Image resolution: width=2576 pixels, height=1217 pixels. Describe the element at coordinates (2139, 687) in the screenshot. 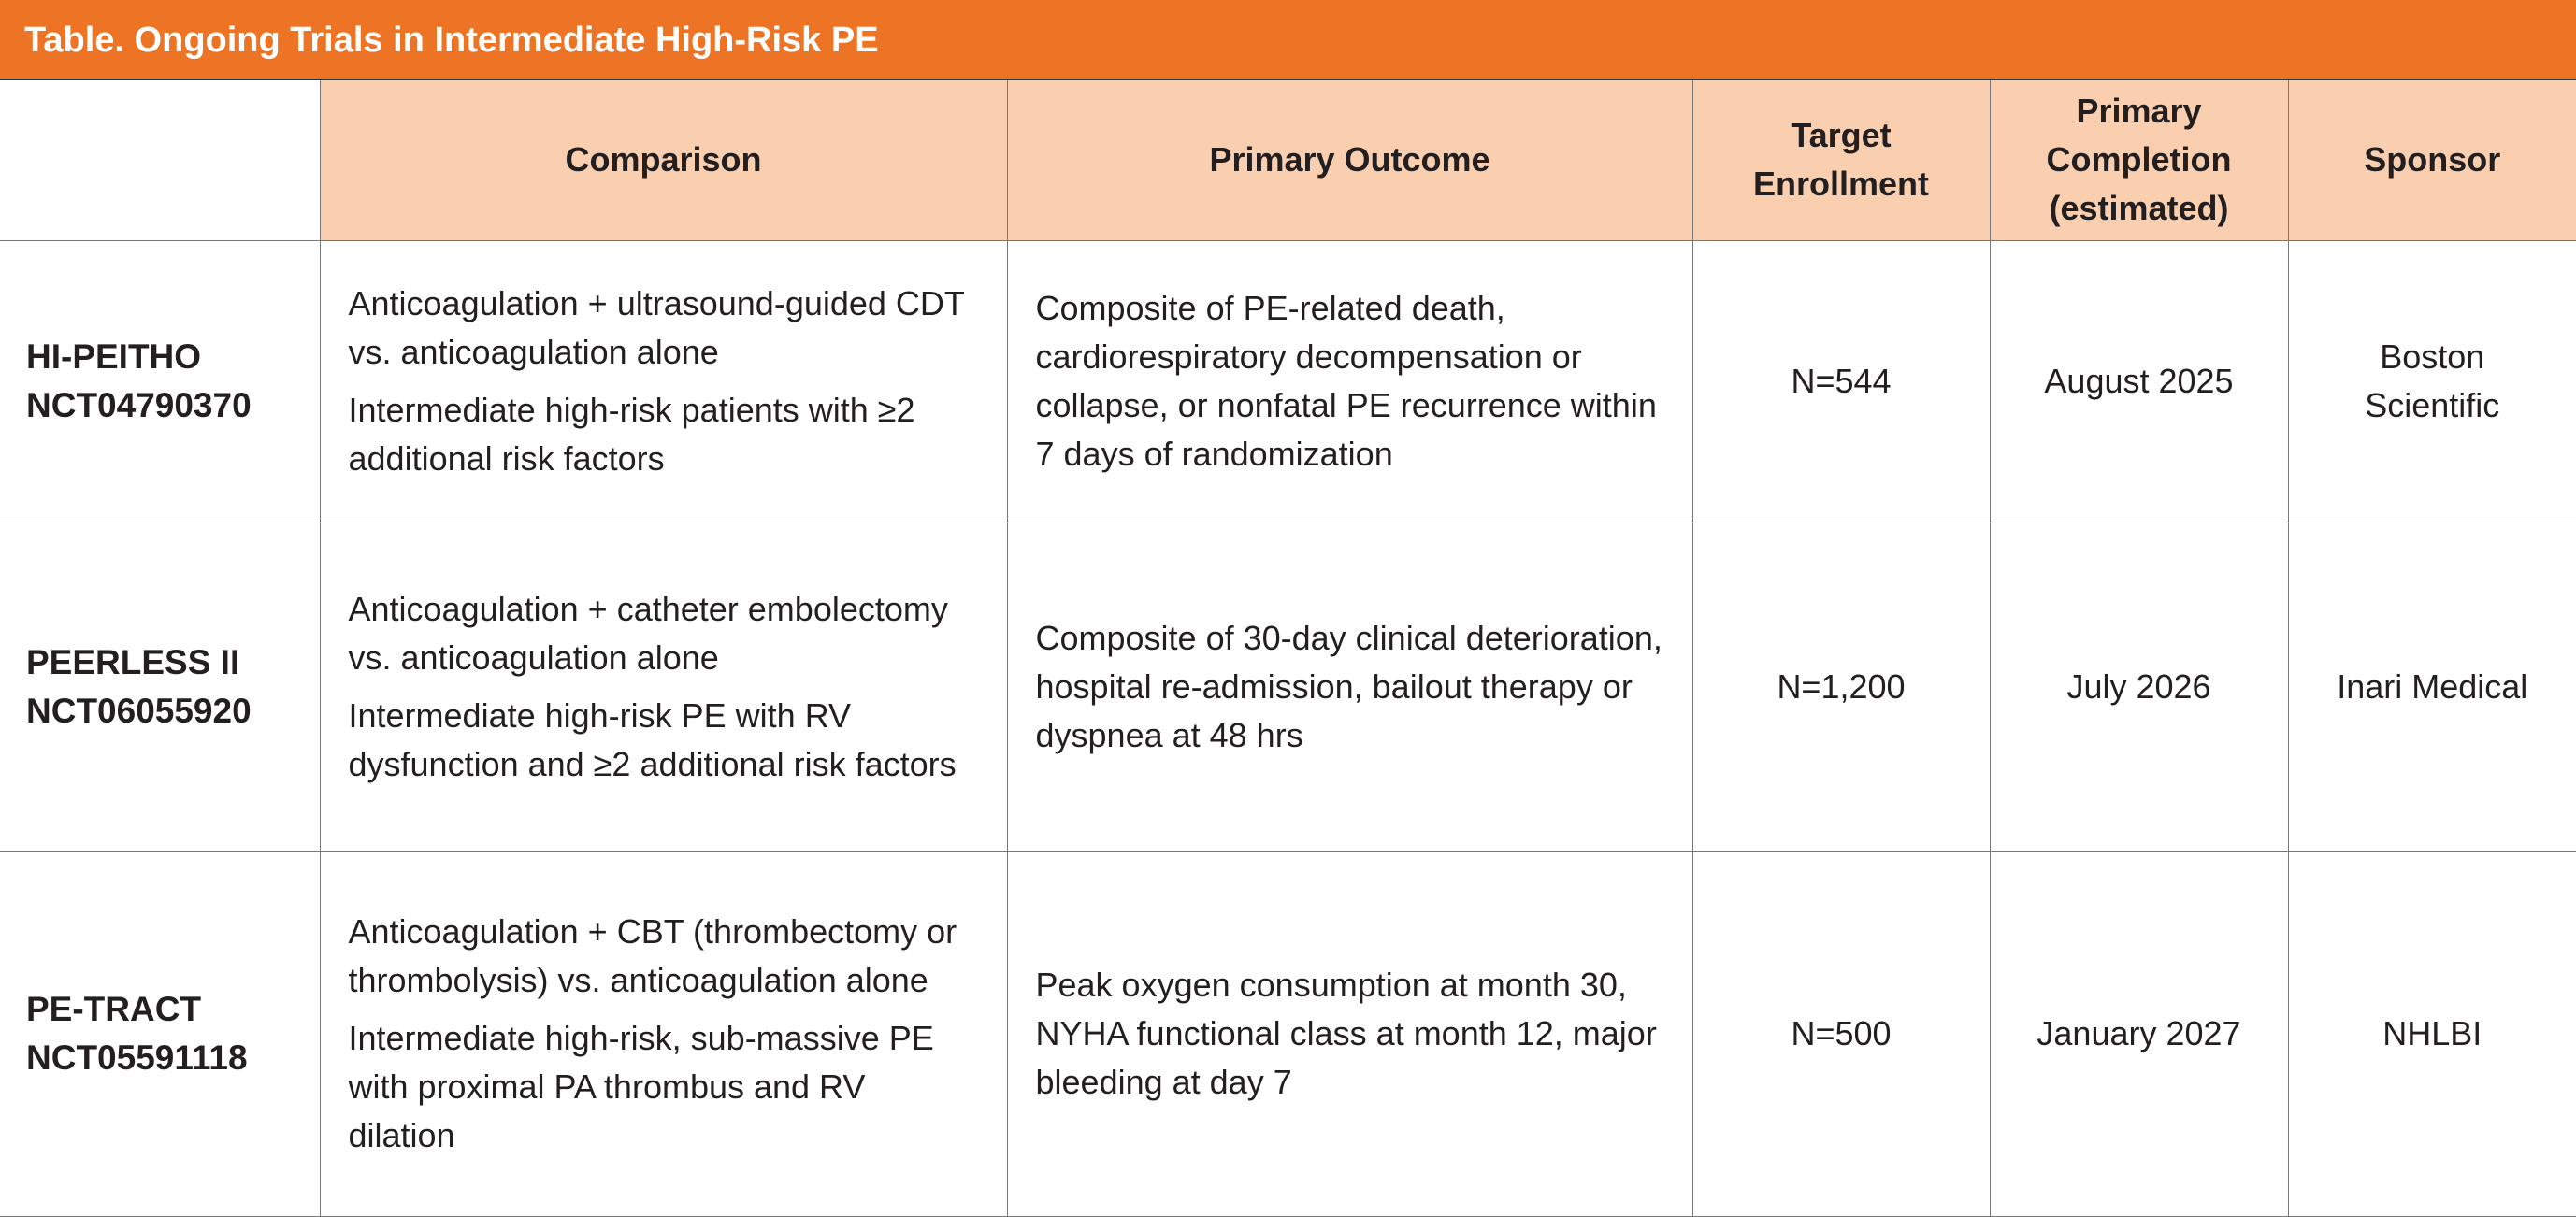

I see `completion-cell: July 2026` at that location.